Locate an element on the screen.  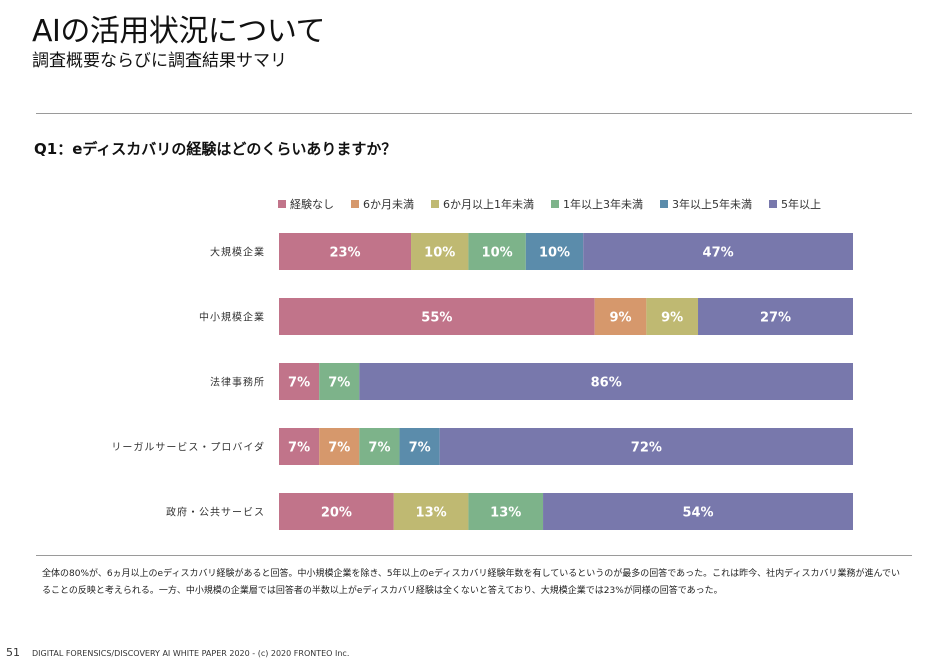
data-label: 47% is located at coordinates (718, 253).